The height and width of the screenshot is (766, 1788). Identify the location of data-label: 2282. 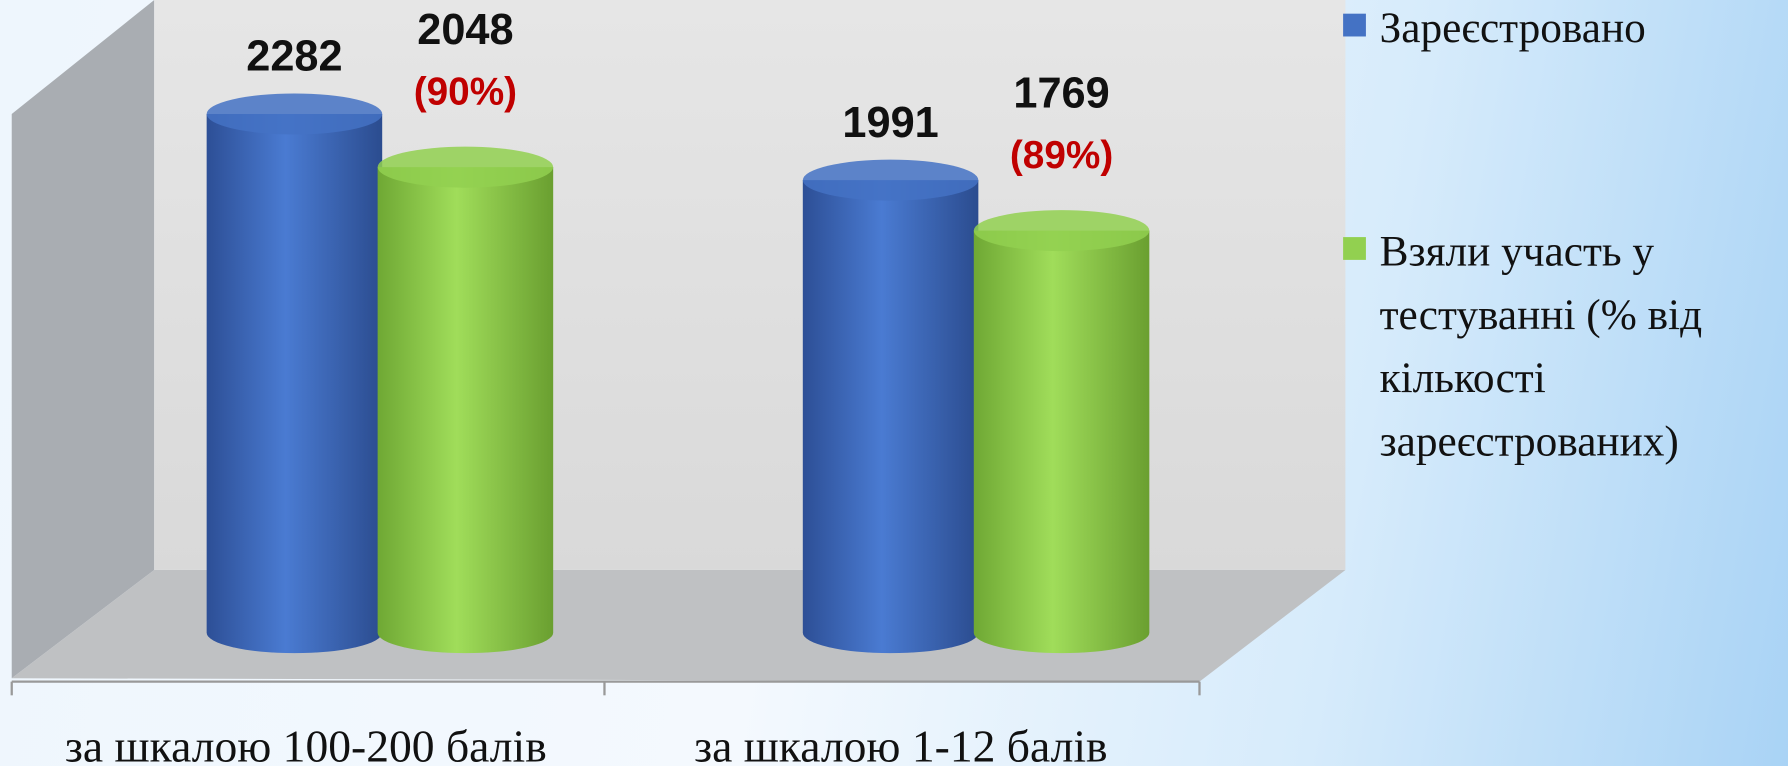
(294, 57).